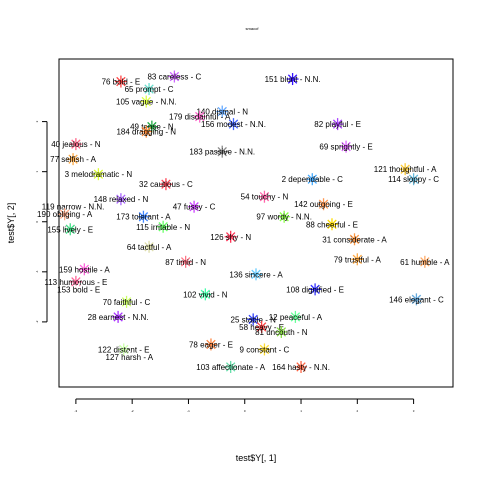  I want to click on point-label: 65 prompt - C, so click(149, 89).